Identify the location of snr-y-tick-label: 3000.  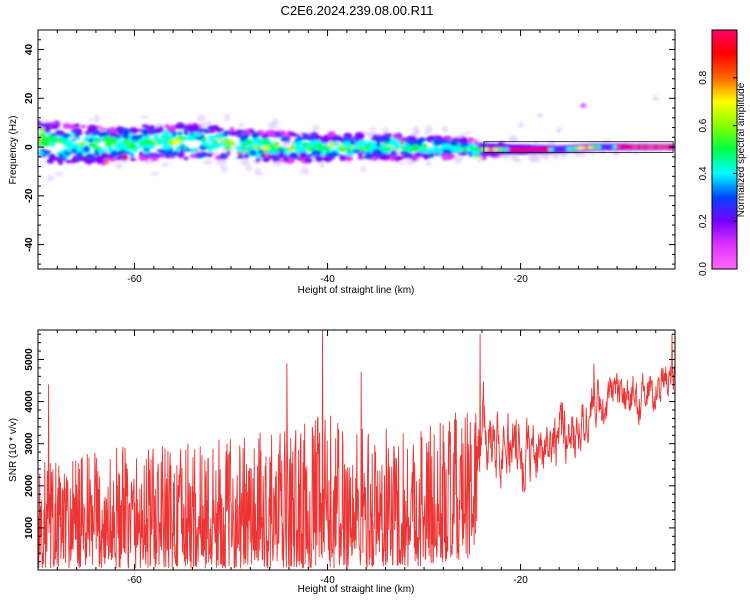
(29, 443).